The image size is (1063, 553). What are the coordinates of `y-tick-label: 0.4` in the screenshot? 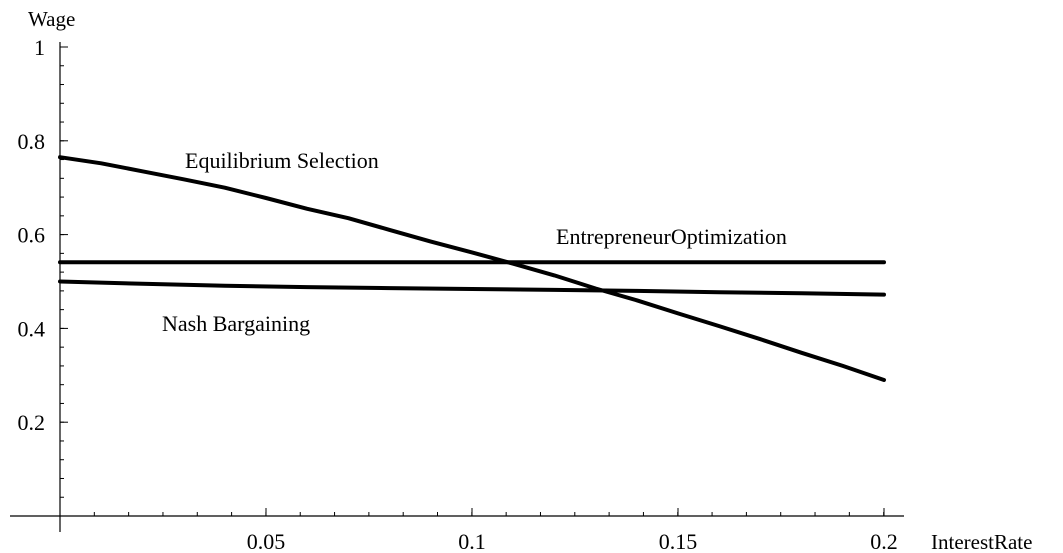 It's located at (32, 328).